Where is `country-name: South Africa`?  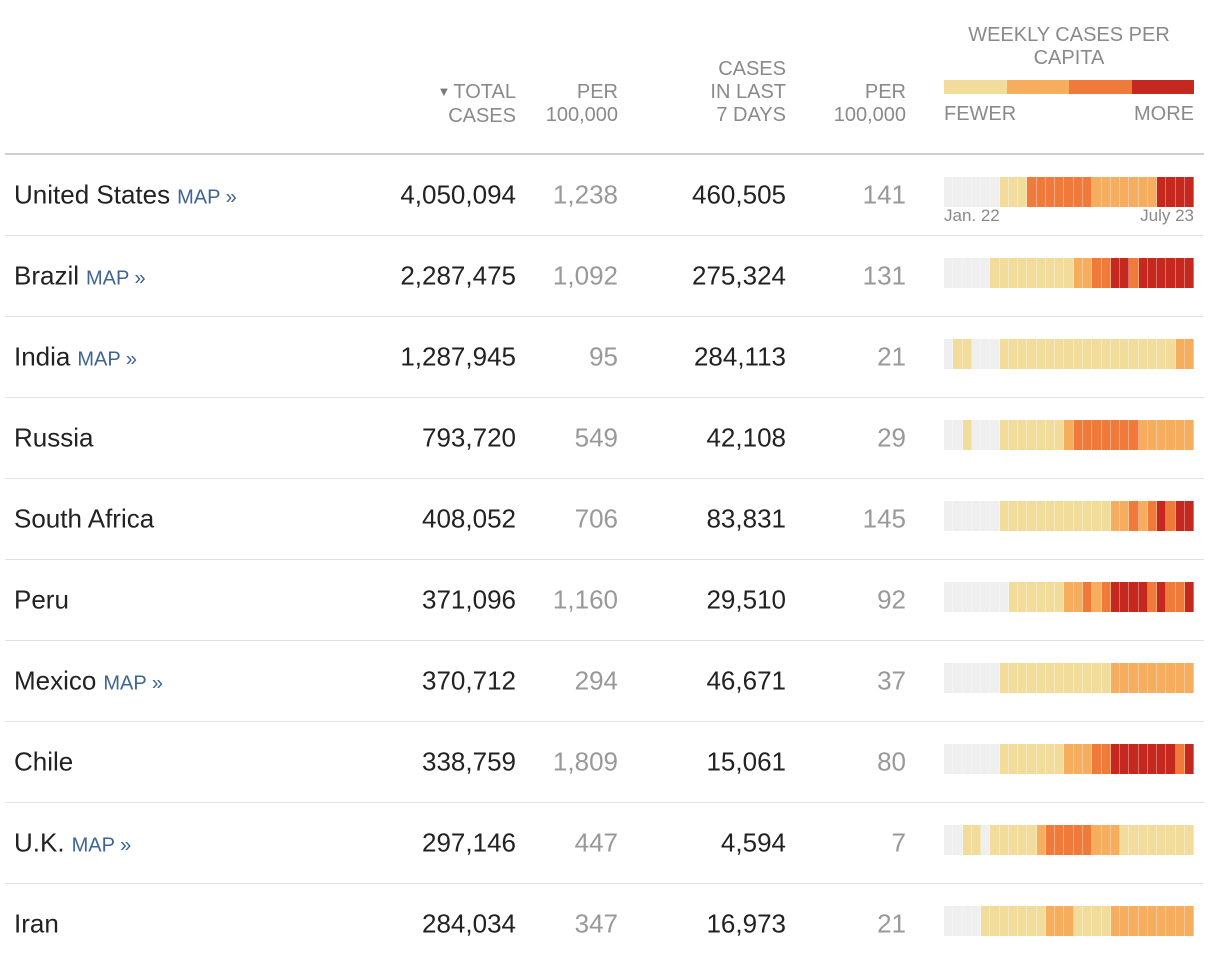 country-name: South Africa is located at coordinates (84, 518).